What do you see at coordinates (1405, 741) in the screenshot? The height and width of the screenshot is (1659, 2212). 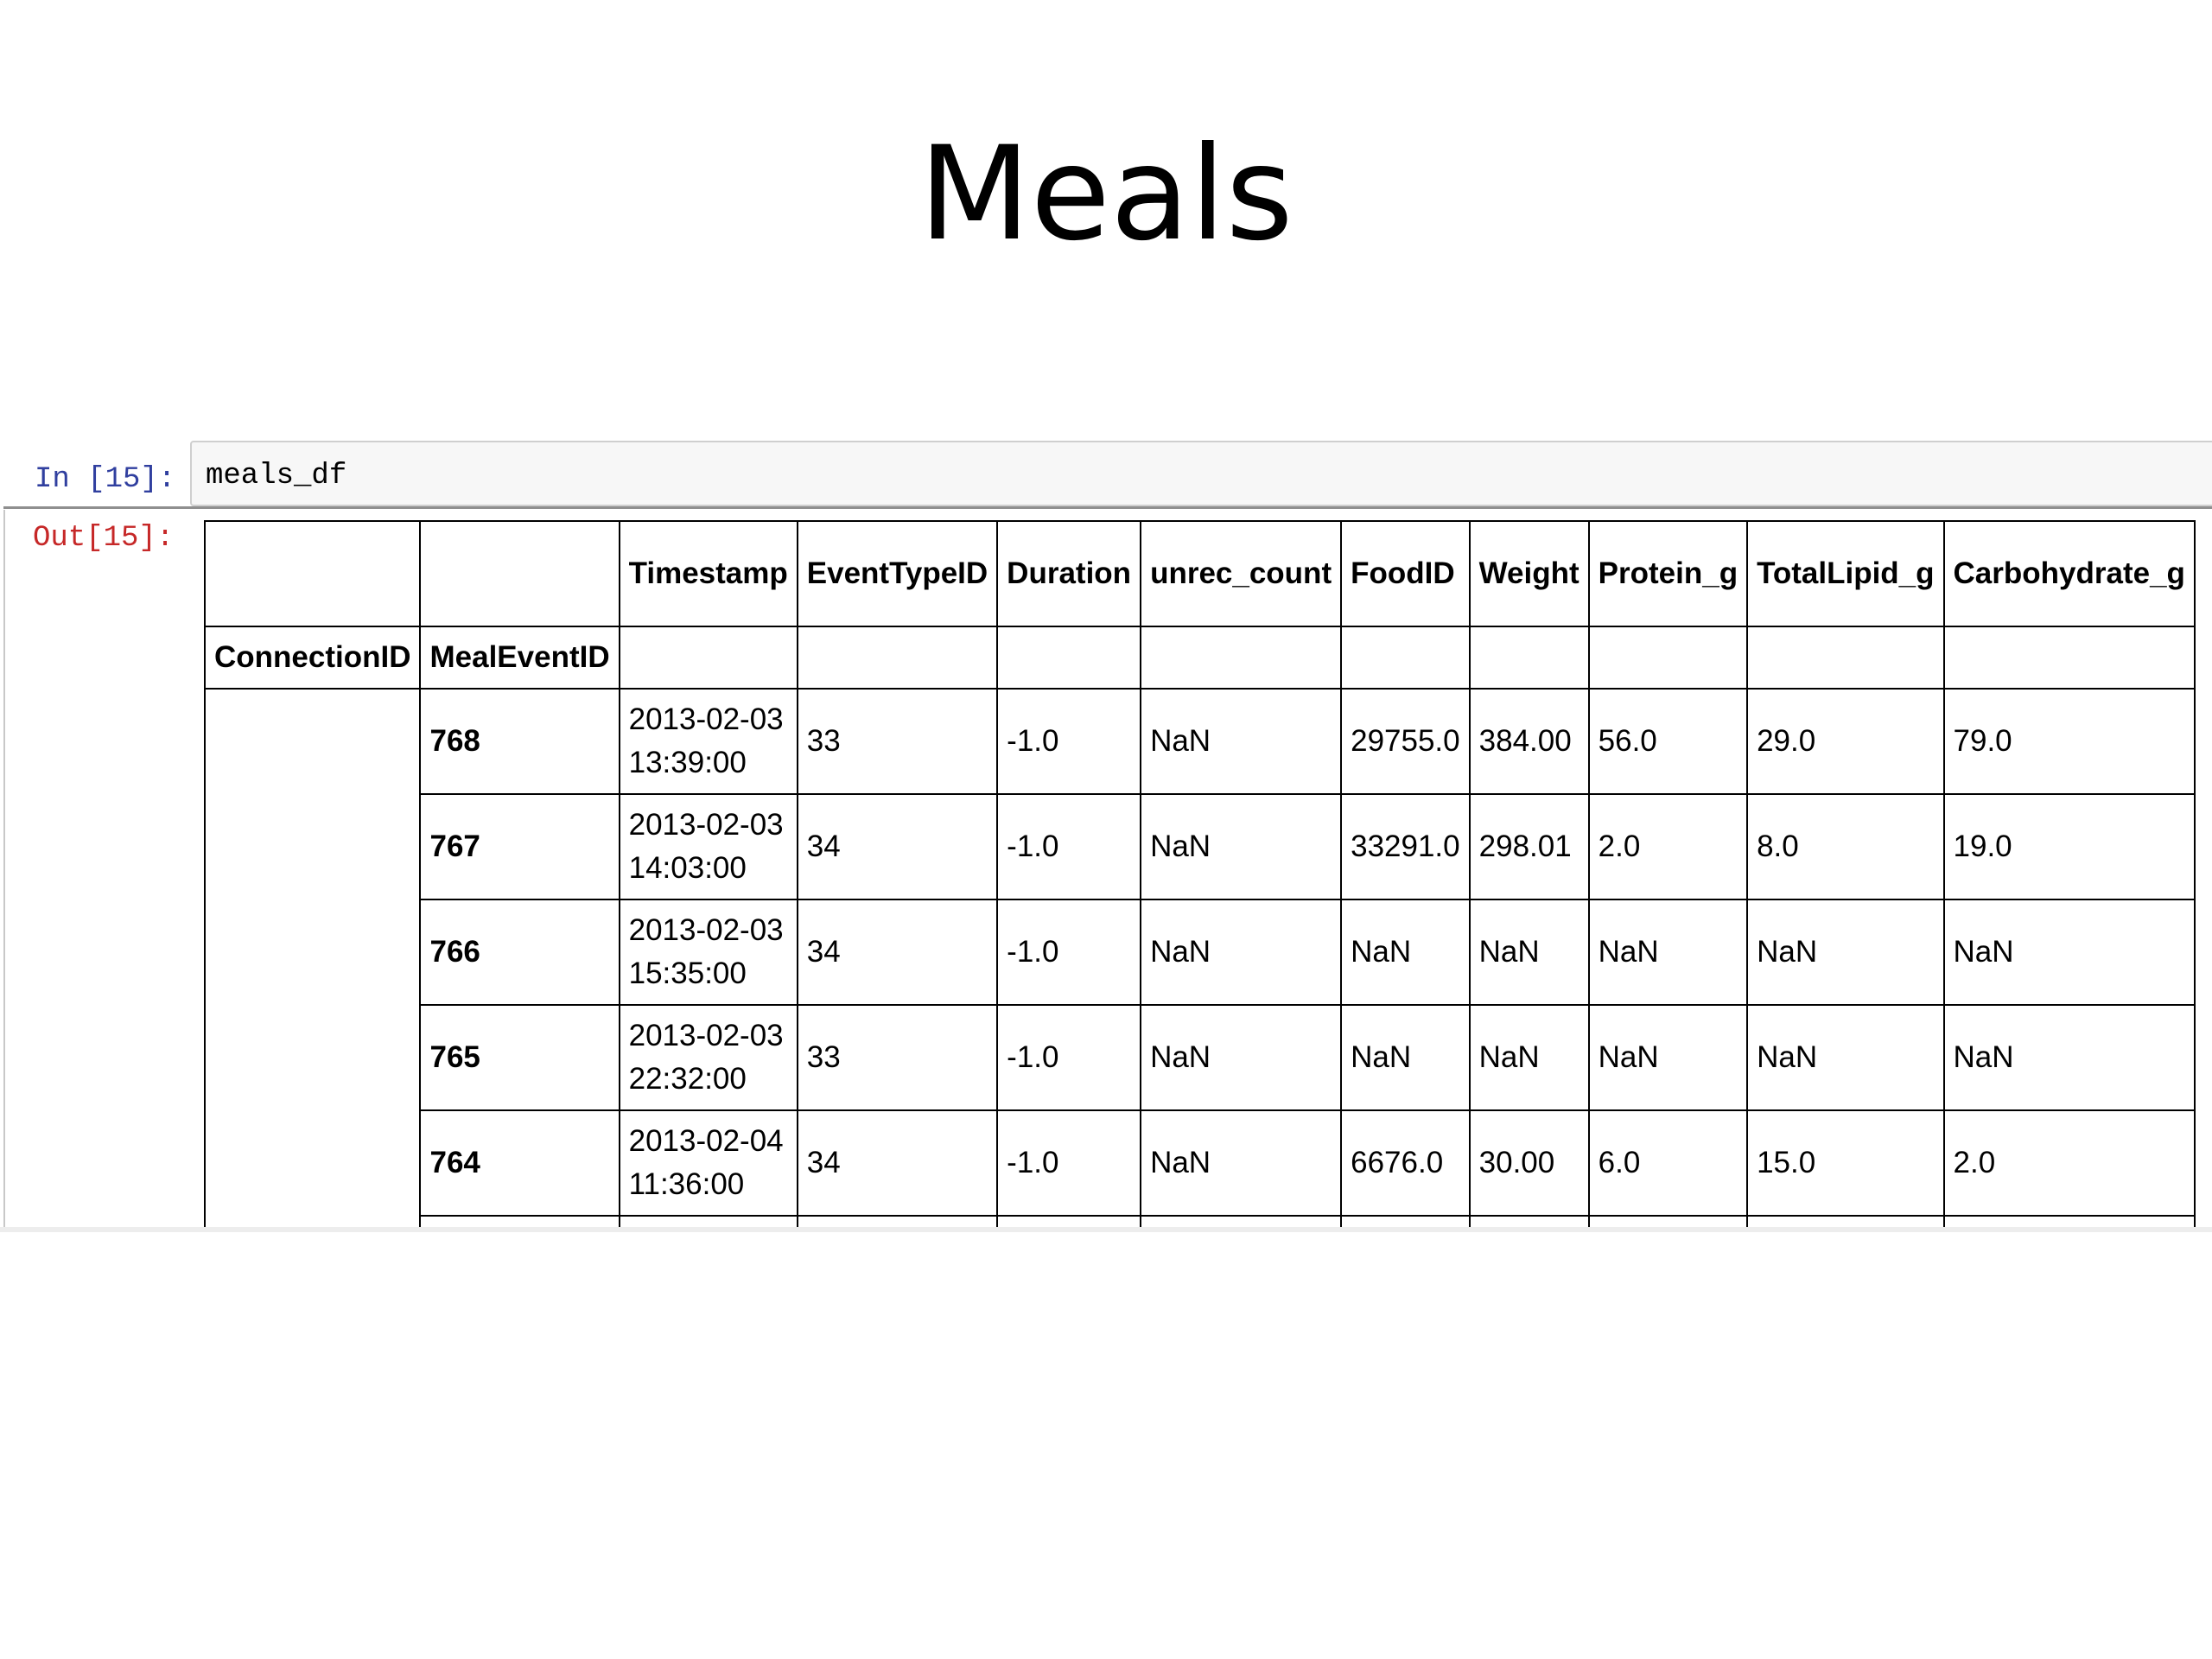 I see `table-cell: 29755.0` at bounding box center [1405, 741].